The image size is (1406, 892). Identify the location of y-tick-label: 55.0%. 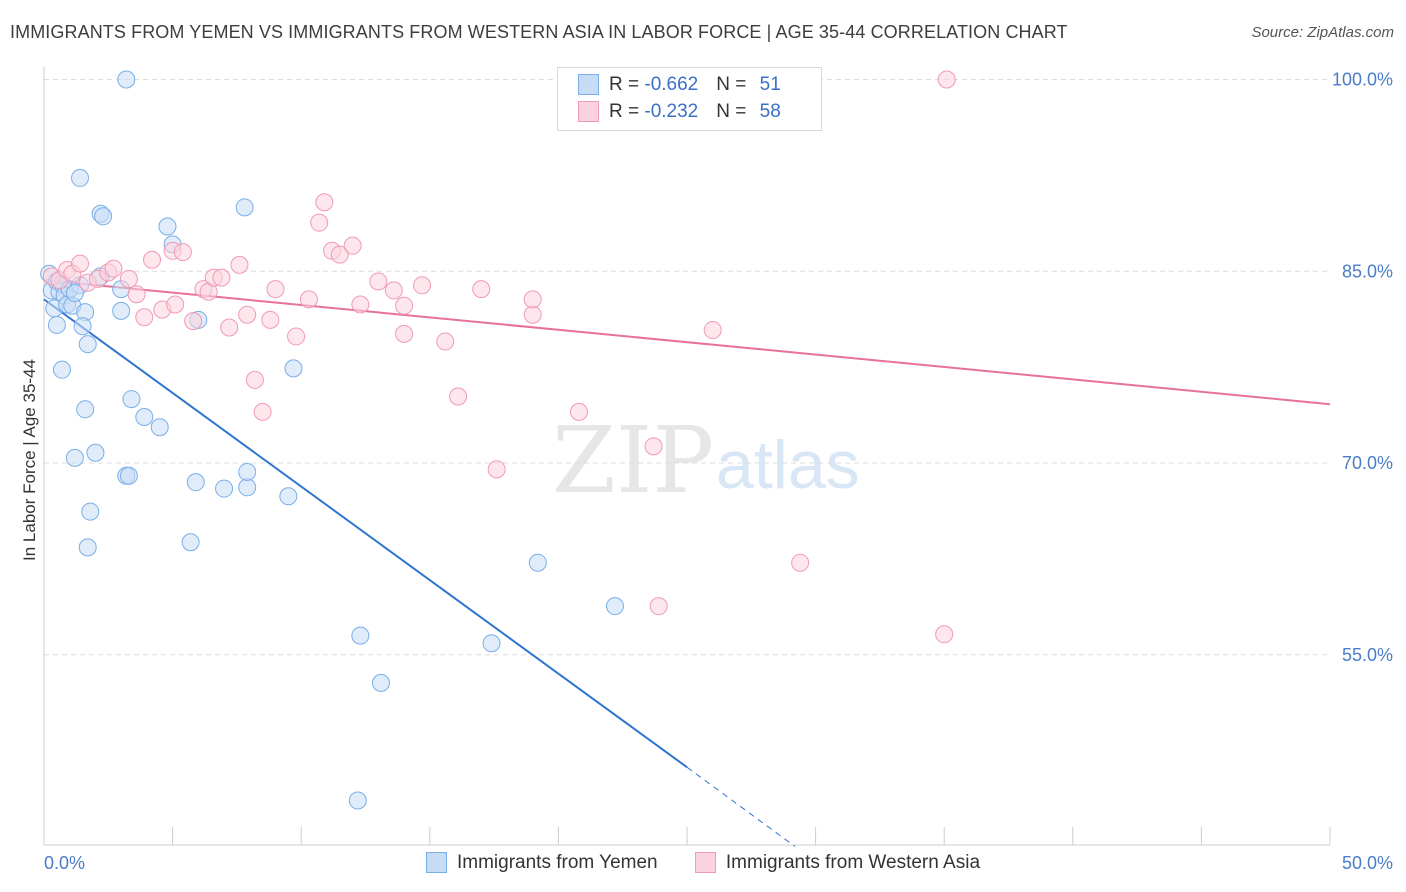
(1367, 655).